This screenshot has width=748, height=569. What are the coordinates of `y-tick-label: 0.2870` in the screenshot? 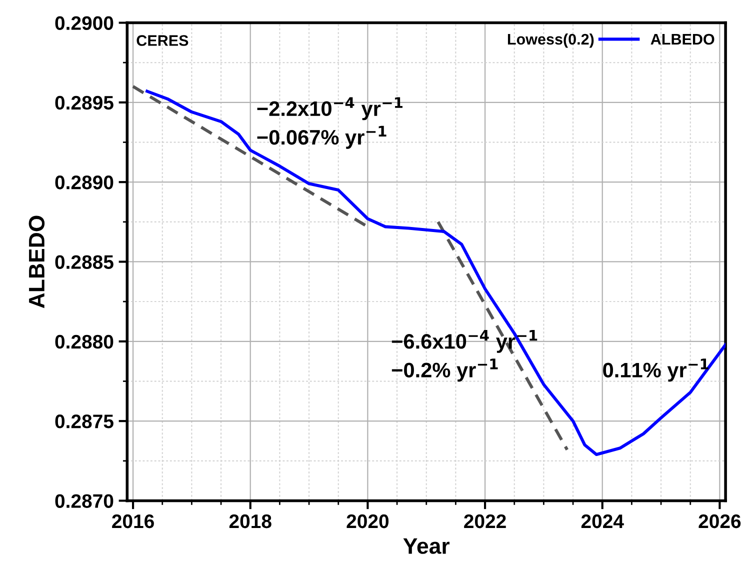 It's located at (84, 501).